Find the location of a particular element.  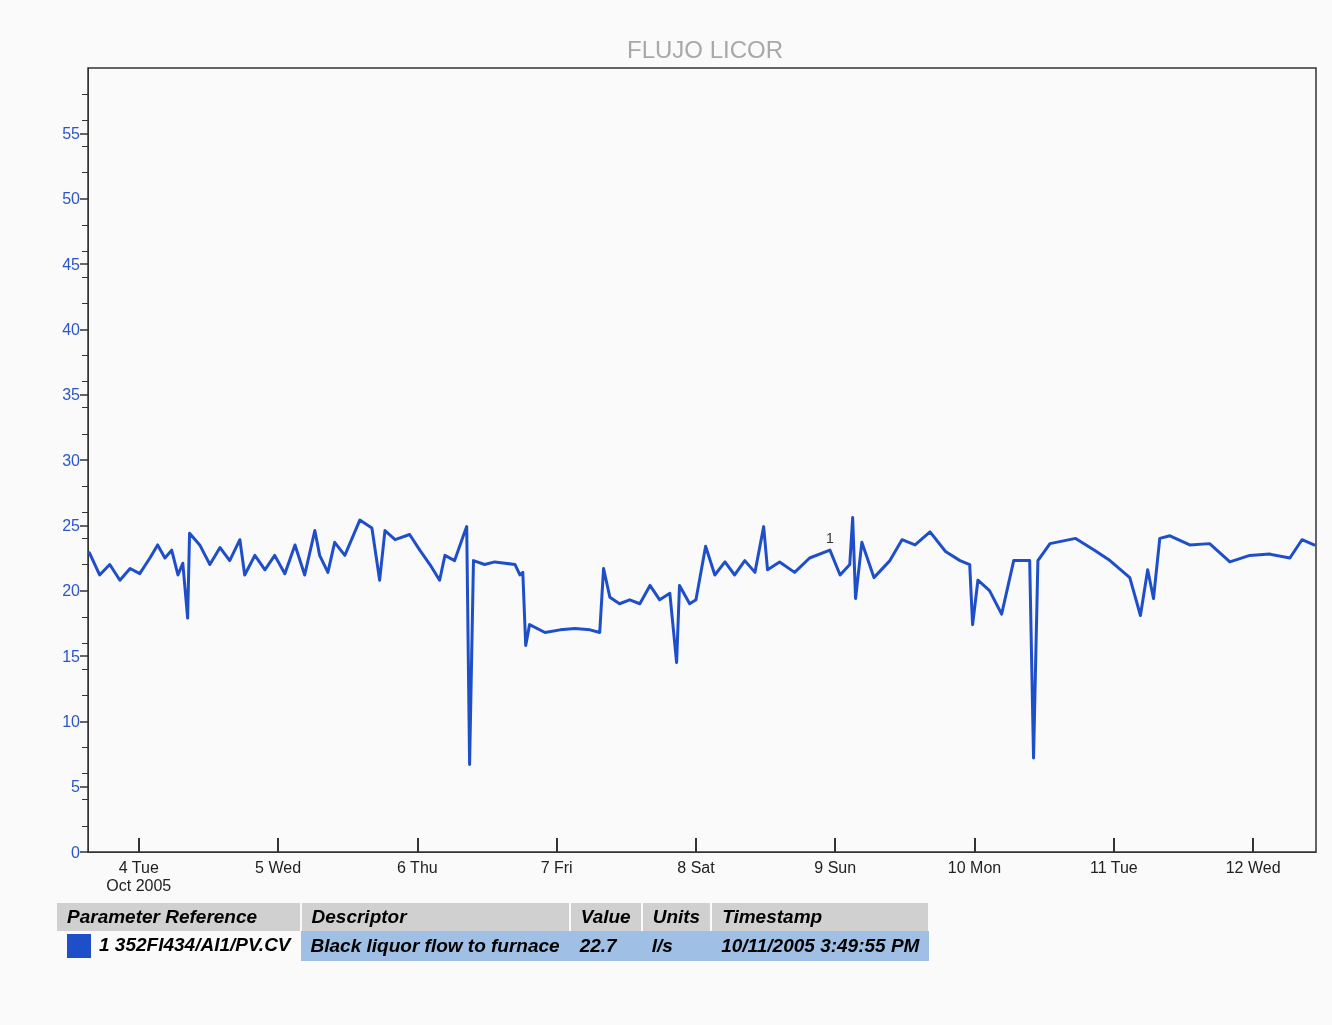

y-tick-label: 15 is located at coordinates (71, 656).